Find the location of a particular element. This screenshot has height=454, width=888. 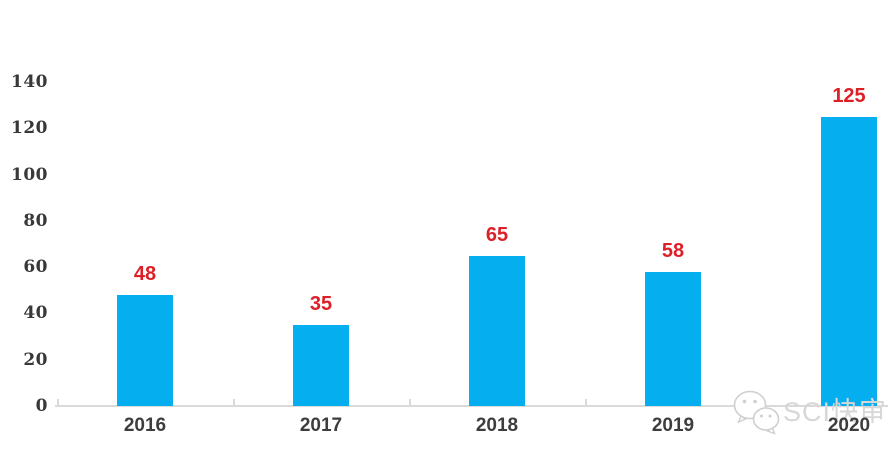

y-tick-label: 20 is located at coordinates (35, 360).